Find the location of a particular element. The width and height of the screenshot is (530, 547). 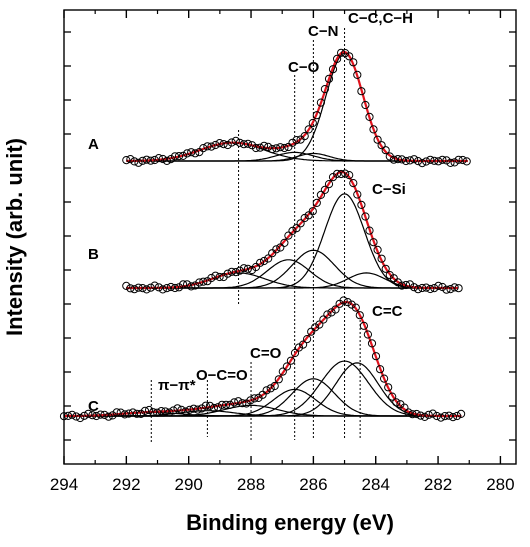

x-tick-label: 282 is located at coordinates (438, 484).